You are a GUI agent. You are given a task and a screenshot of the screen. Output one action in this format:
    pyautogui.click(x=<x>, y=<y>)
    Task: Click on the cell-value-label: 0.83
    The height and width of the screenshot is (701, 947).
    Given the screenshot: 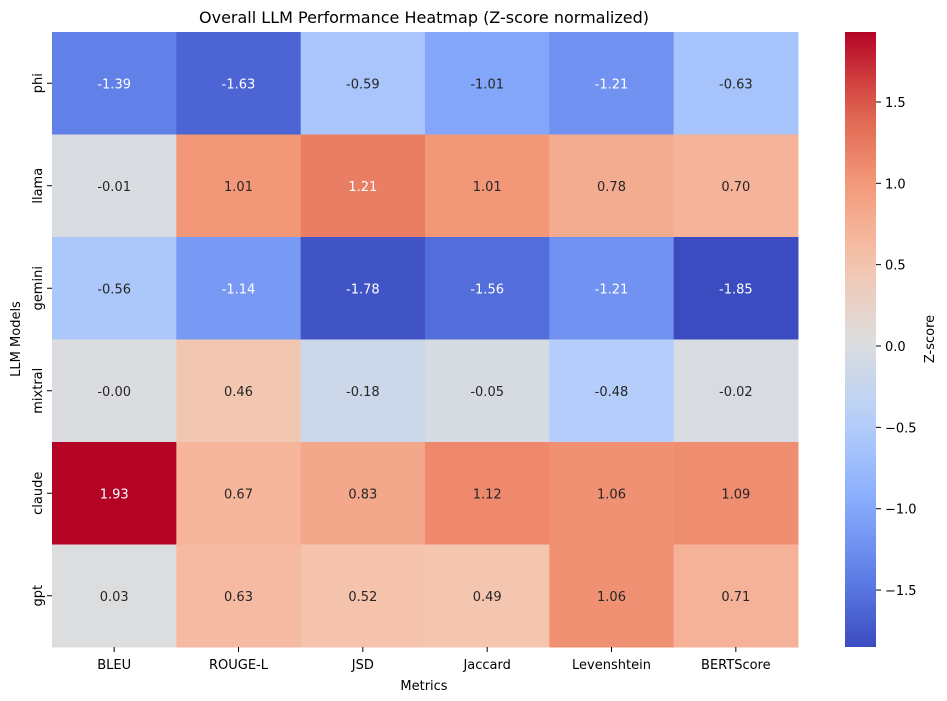 What is the action you would take?
    pyautogui.click(x=362, y=494)
    